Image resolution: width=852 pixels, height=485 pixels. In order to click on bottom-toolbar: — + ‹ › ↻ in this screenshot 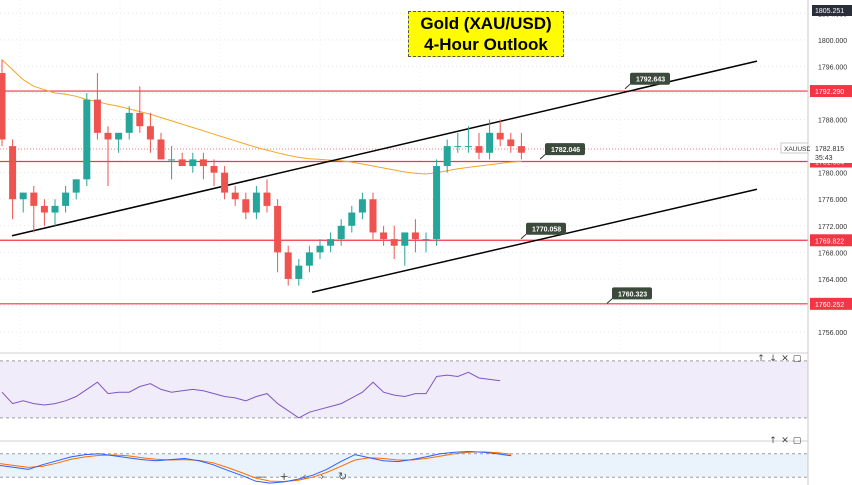, I will do `click(304, 476)`.